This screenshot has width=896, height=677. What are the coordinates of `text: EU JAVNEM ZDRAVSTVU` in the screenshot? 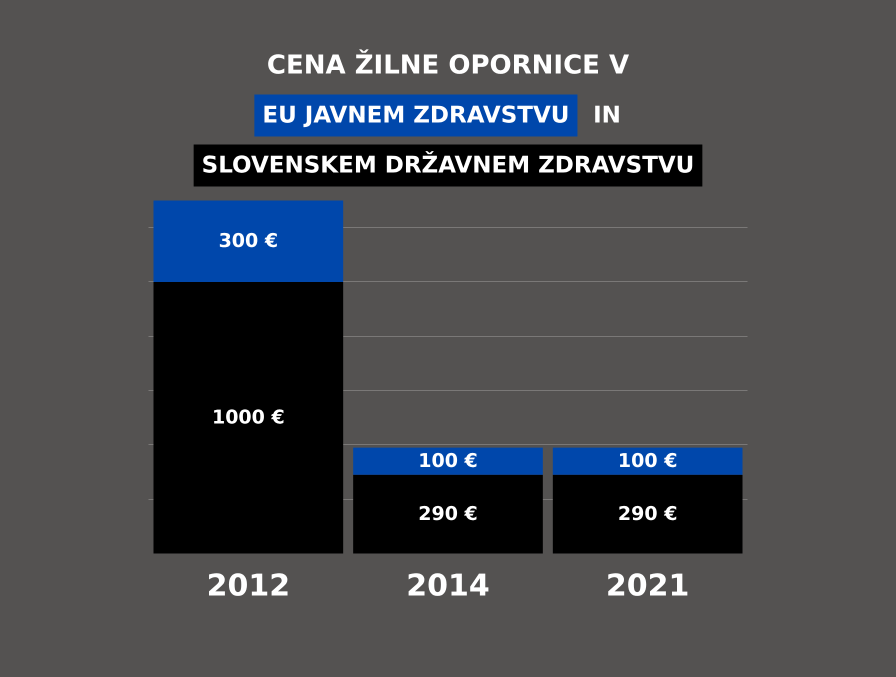 It's located at (416, 115).